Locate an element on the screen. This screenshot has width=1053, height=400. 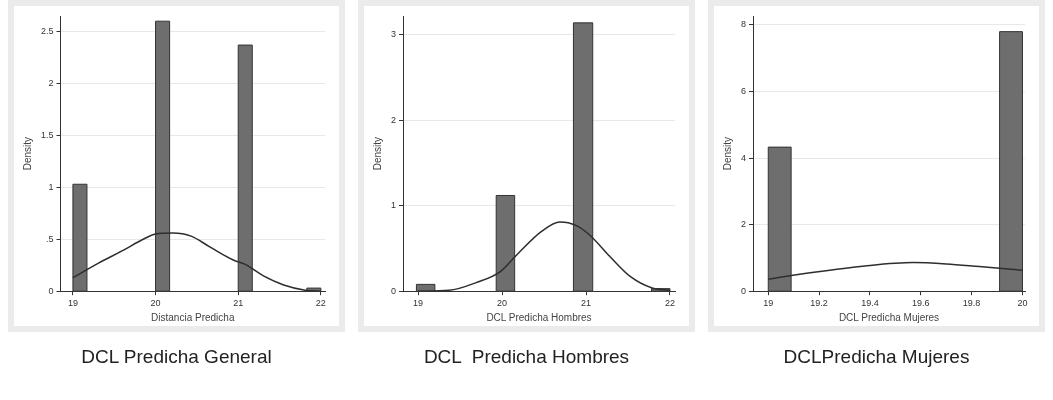
y-tick-label: 6 is located at coordinates (743, 91).